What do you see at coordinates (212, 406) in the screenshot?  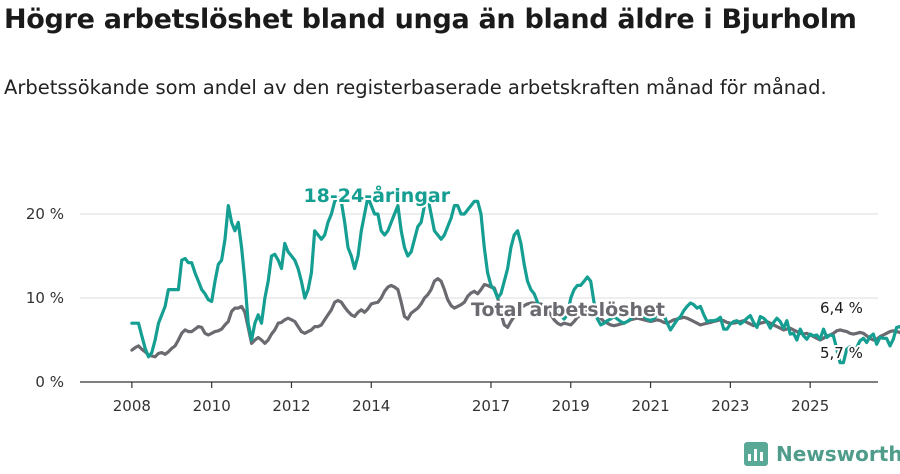 I see `x-tick-label: 2010` at bounding box center [212, 406].